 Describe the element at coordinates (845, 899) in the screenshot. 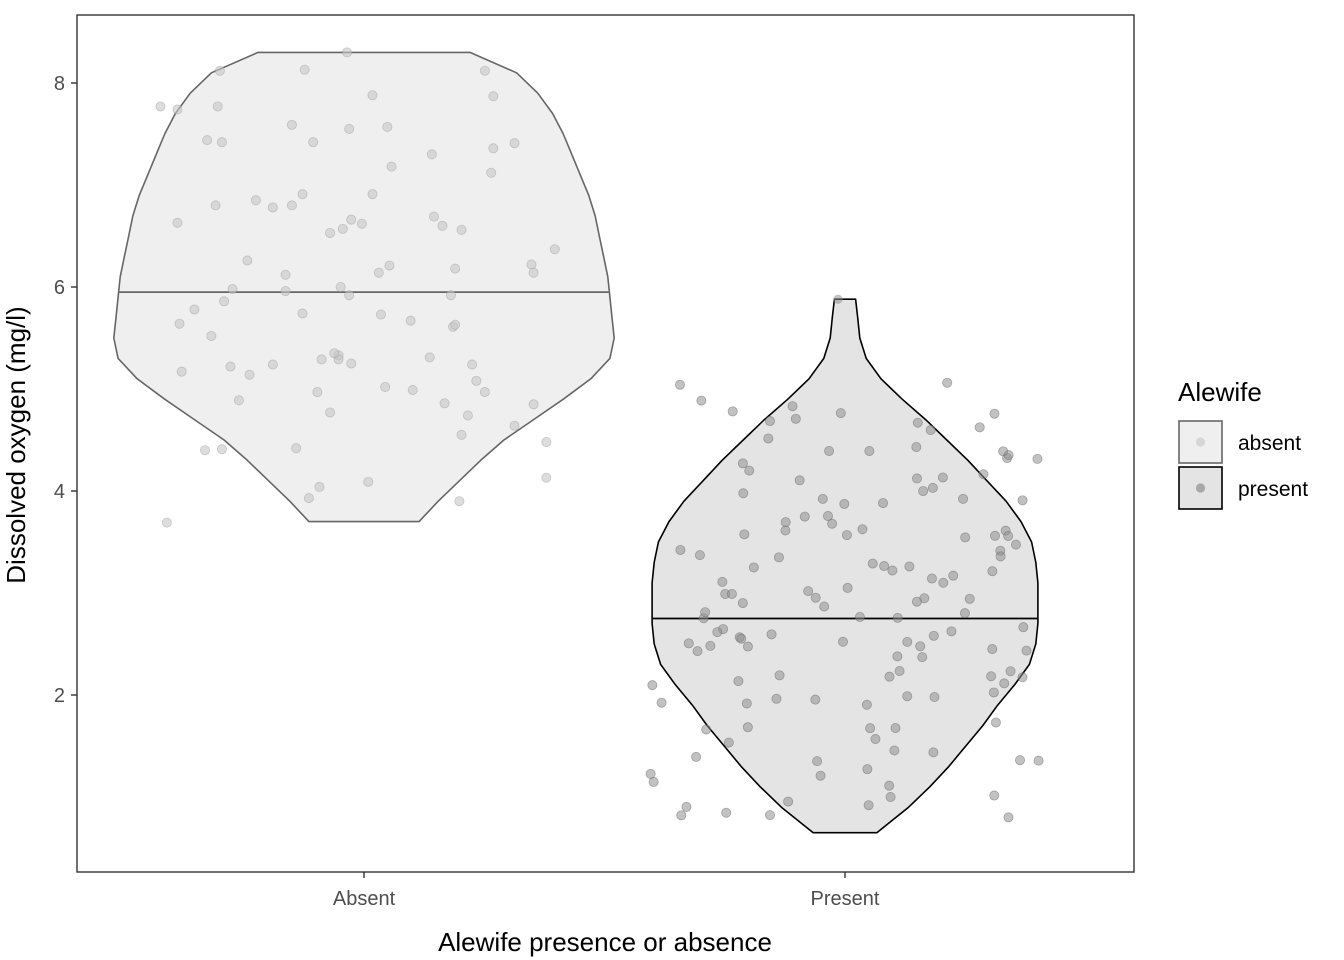

I see `x-tick-label: Present` at that location.